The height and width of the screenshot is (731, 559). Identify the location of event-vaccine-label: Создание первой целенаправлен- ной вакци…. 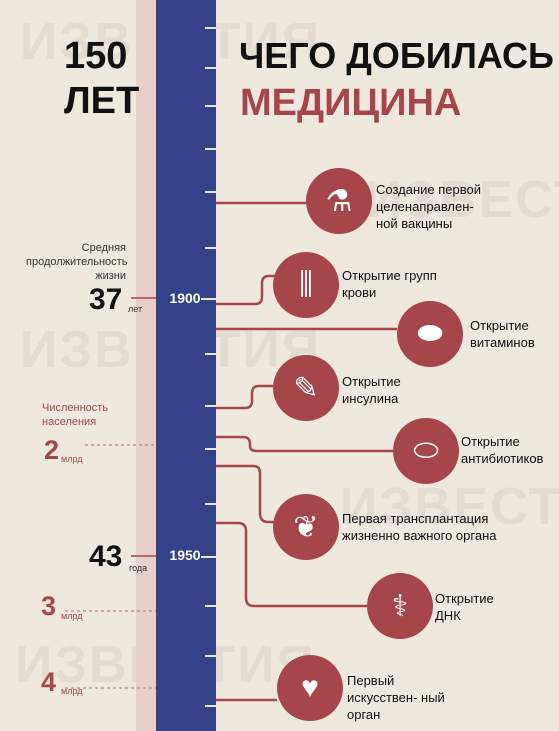
(428, 206).